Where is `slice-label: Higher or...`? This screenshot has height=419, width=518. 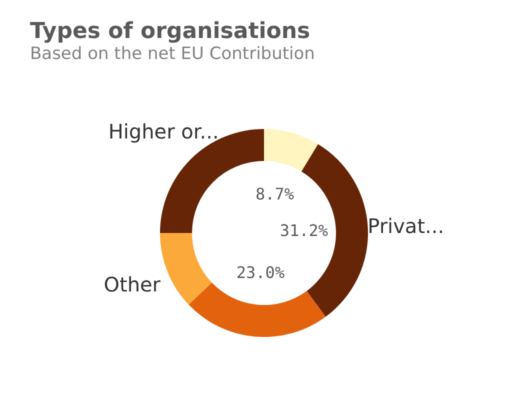
slice-label: Higher or... is located at coordinates (163, 132).